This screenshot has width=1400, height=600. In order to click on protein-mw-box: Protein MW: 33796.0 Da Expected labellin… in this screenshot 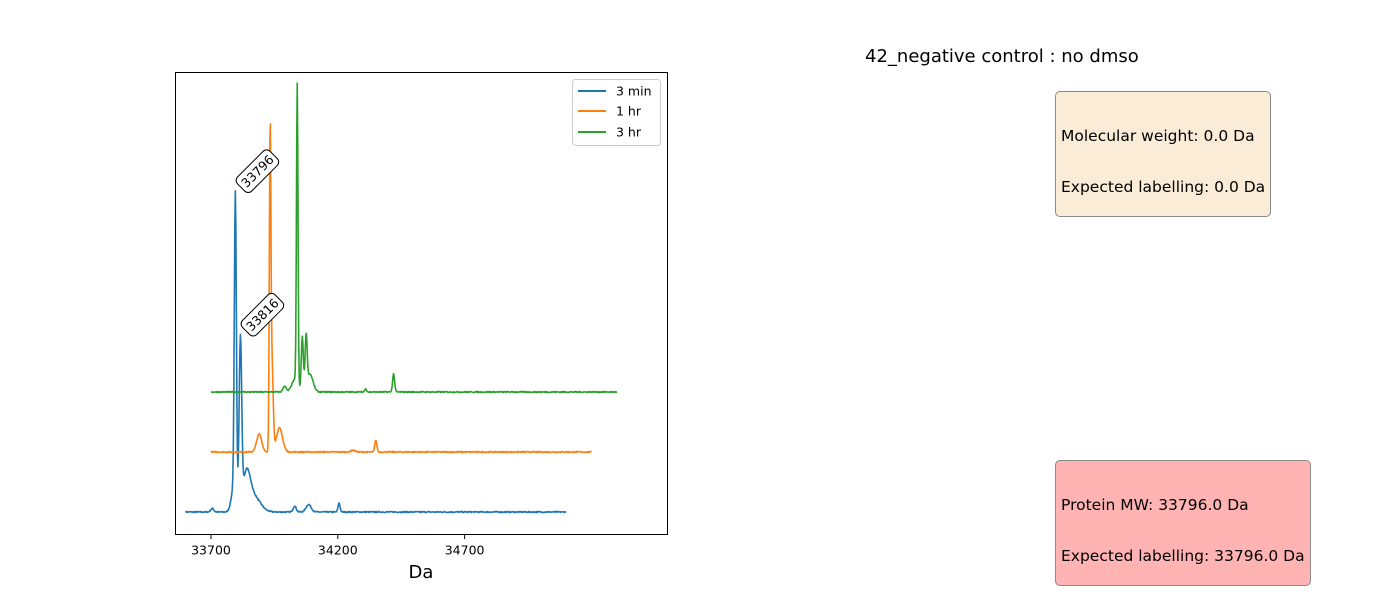, I will do `click(1183, 523)`.